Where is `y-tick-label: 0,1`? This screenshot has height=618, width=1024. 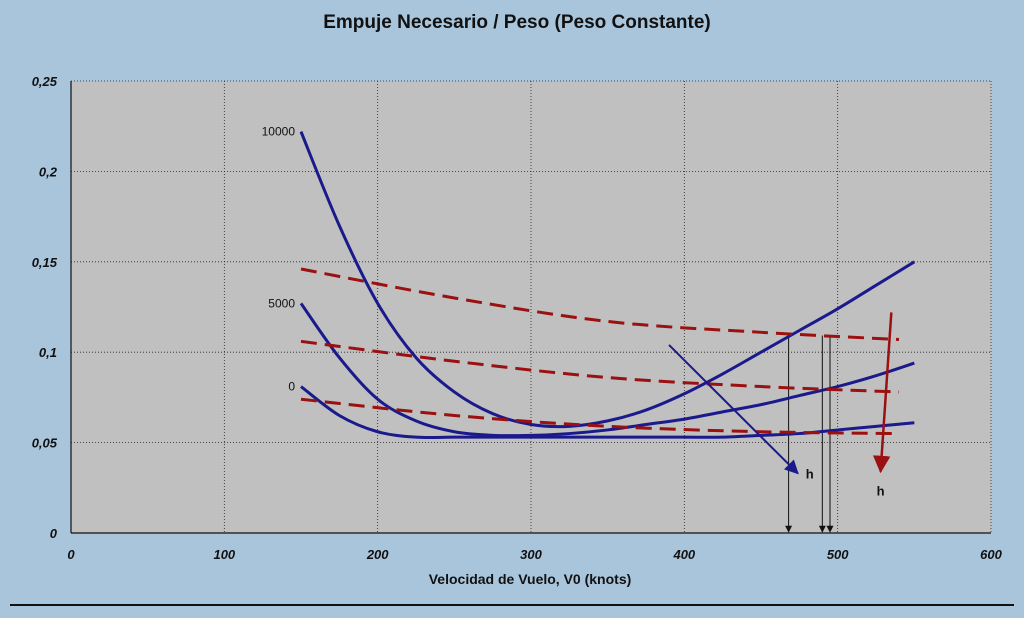 y-tick-label: 0,1 is located at coordinates (48, 352).